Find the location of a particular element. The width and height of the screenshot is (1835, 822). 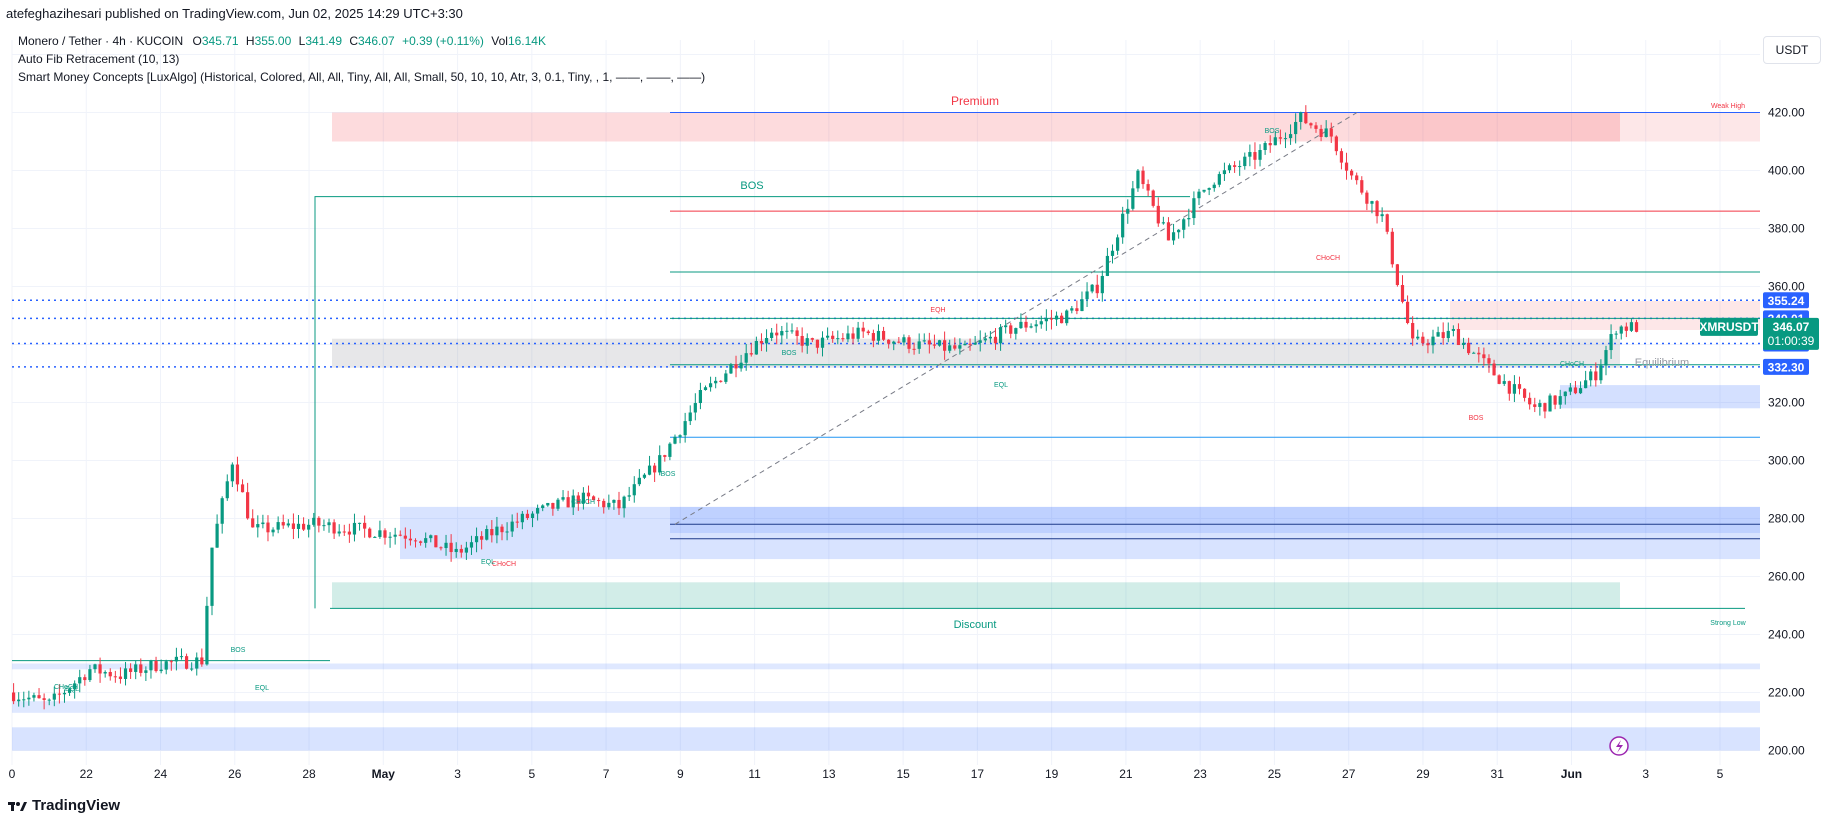

symbol-tag-bg is located at coordinates (1729, 326).